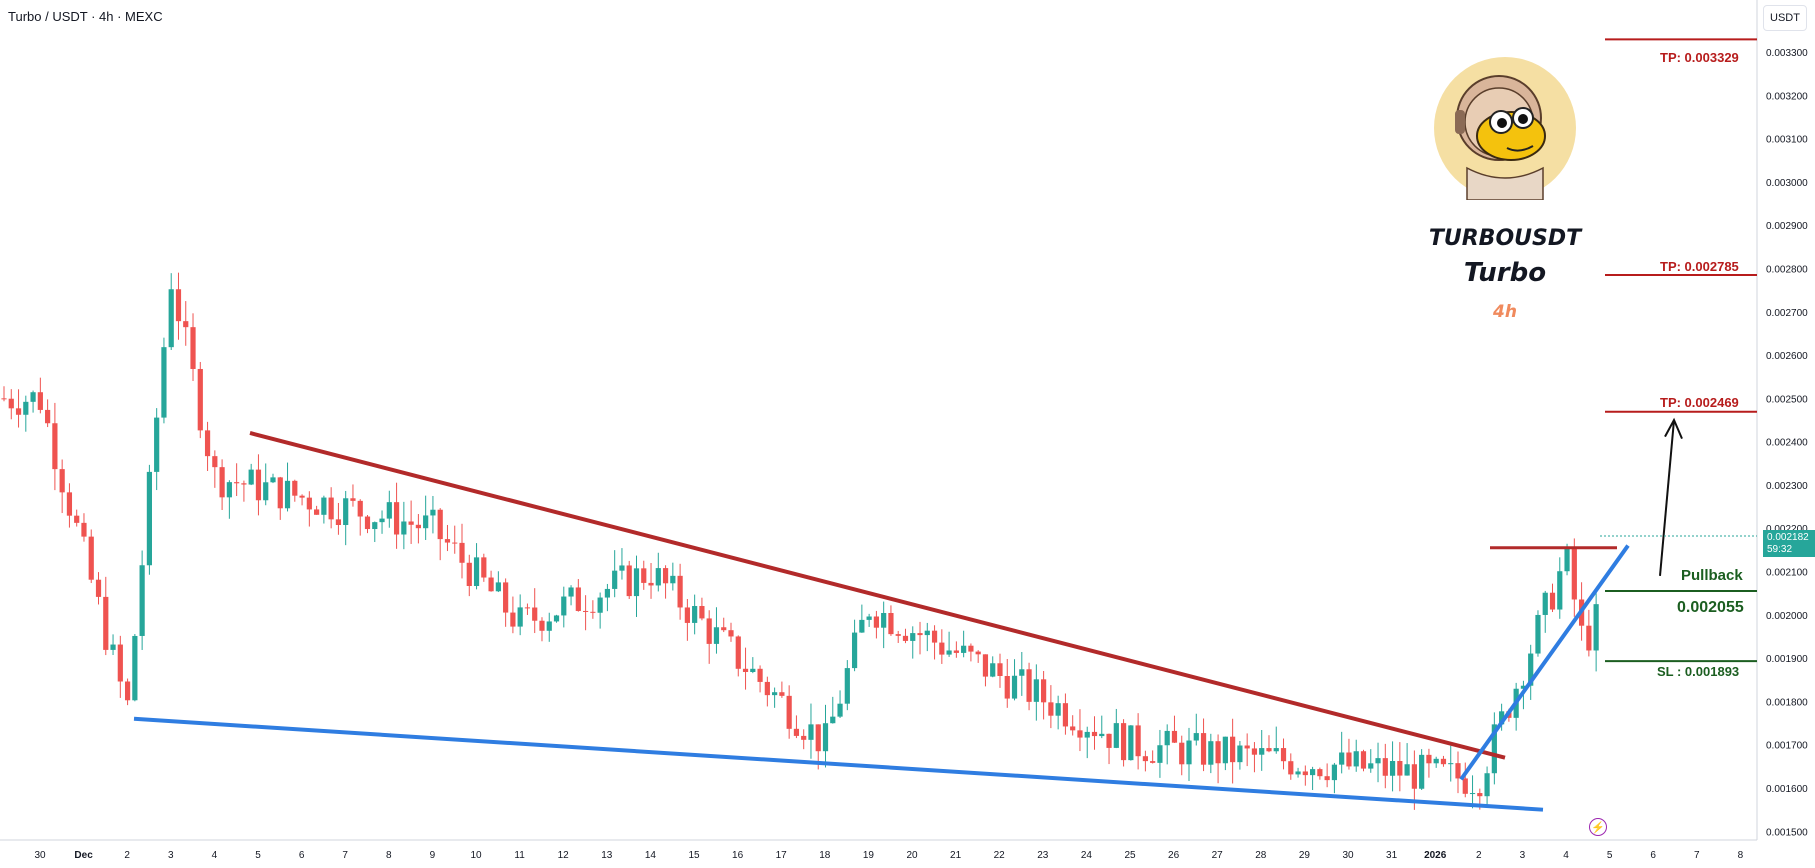  What do you see at coordinates (85, 16) in the screenshot?
I see `chart-title: Turbo / USDT · 4h · MEXC` at bounding box center [85, 16].